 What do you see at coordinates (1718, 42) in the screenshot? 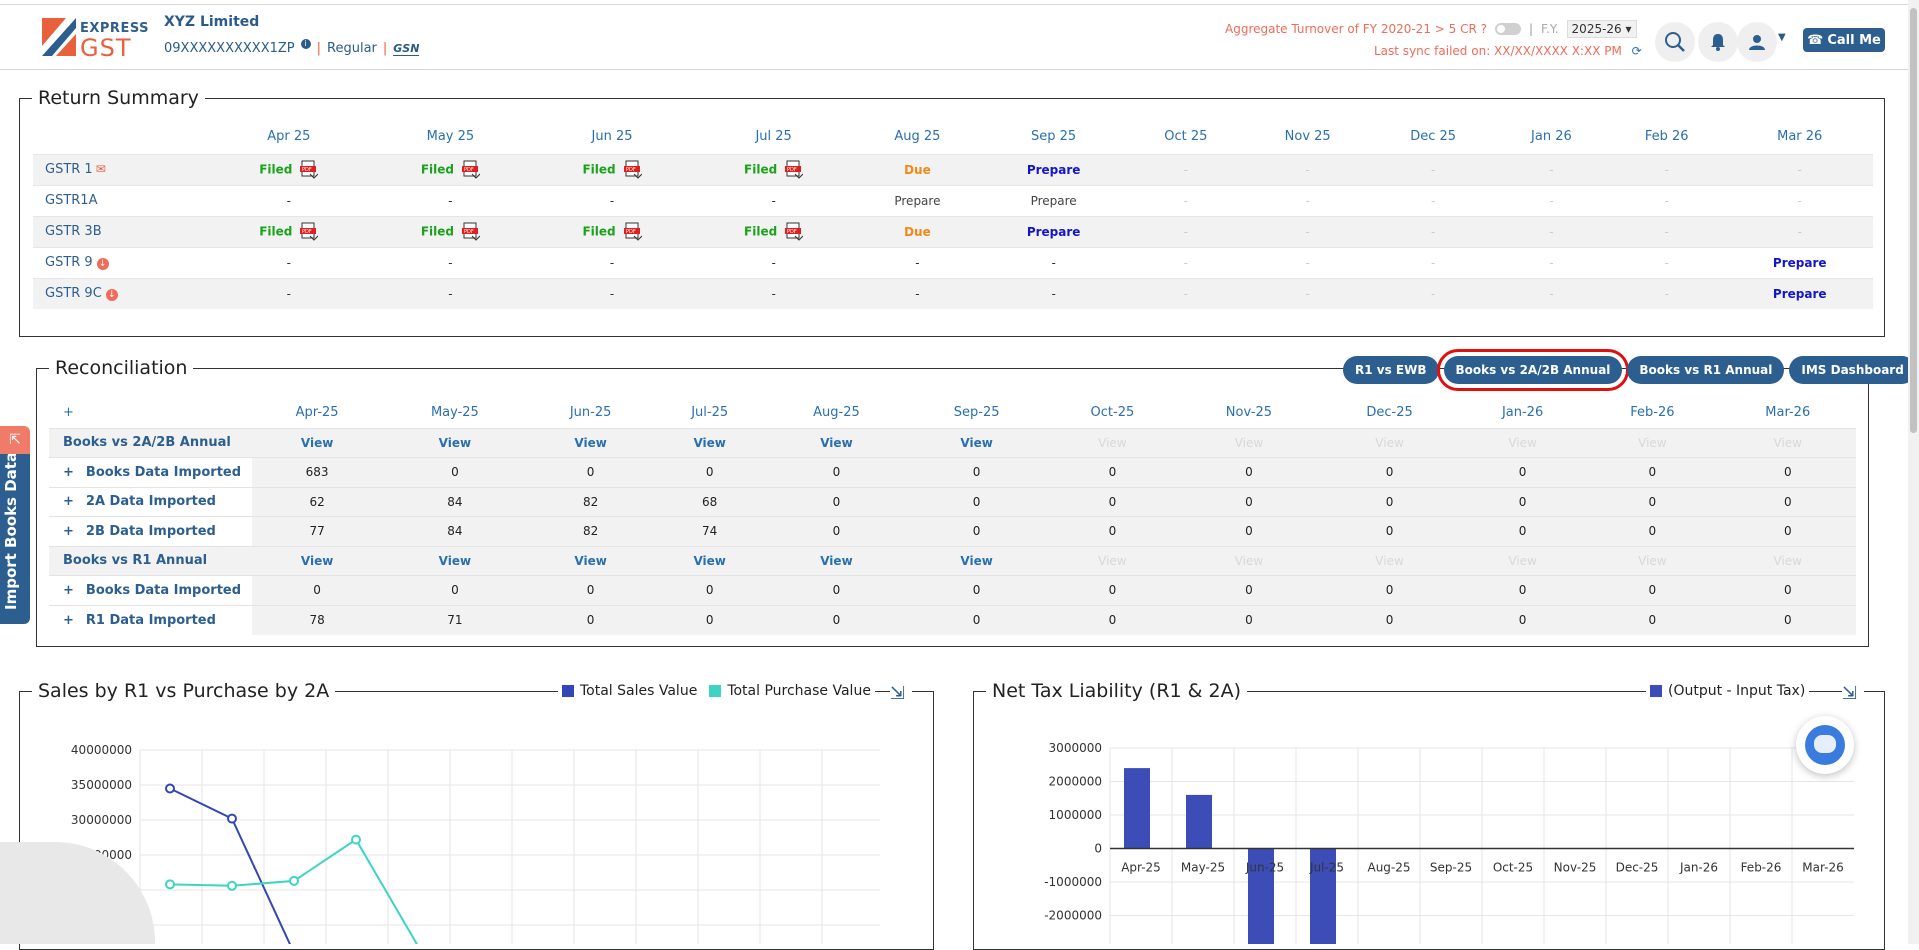
I see `notifications-button` at bounding box center [1718, 42].